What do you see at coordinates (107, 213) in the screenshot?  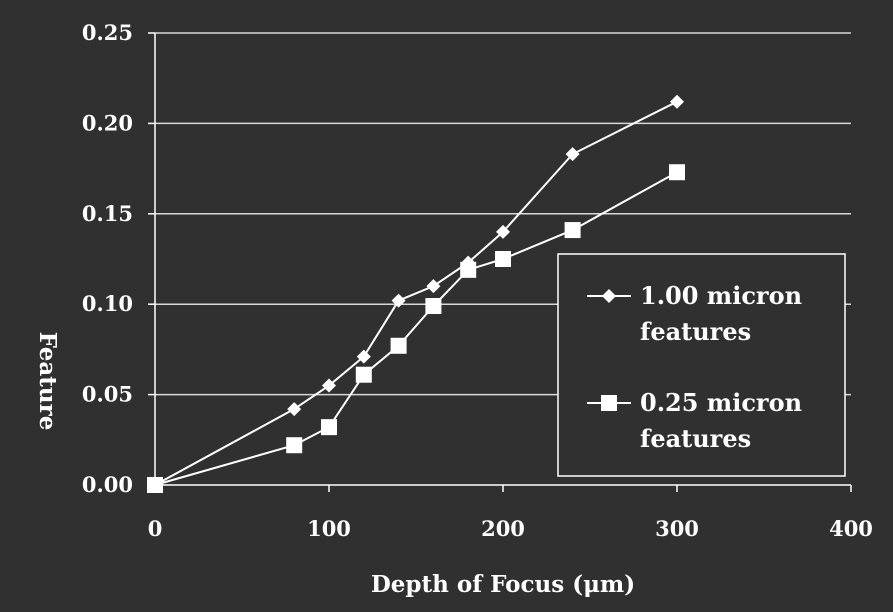 I see `y-tick-label: 0.15` at bounding box center [107, 213].